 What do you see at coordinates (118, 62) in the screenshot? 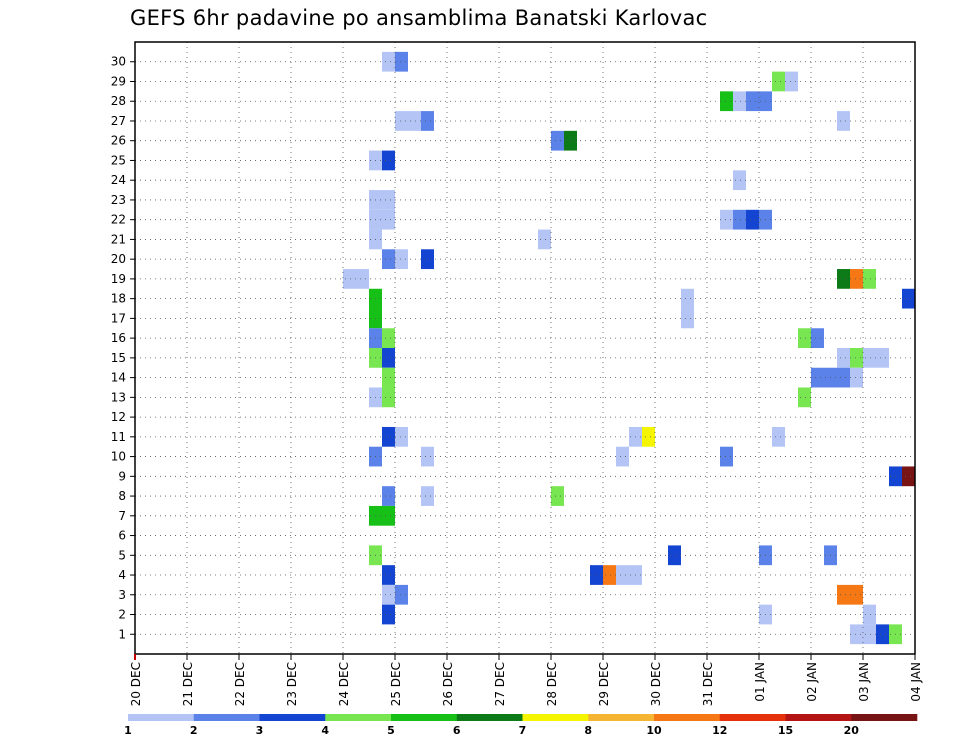
I see `y-tick-label: 30` at bounding box center [118, 62].